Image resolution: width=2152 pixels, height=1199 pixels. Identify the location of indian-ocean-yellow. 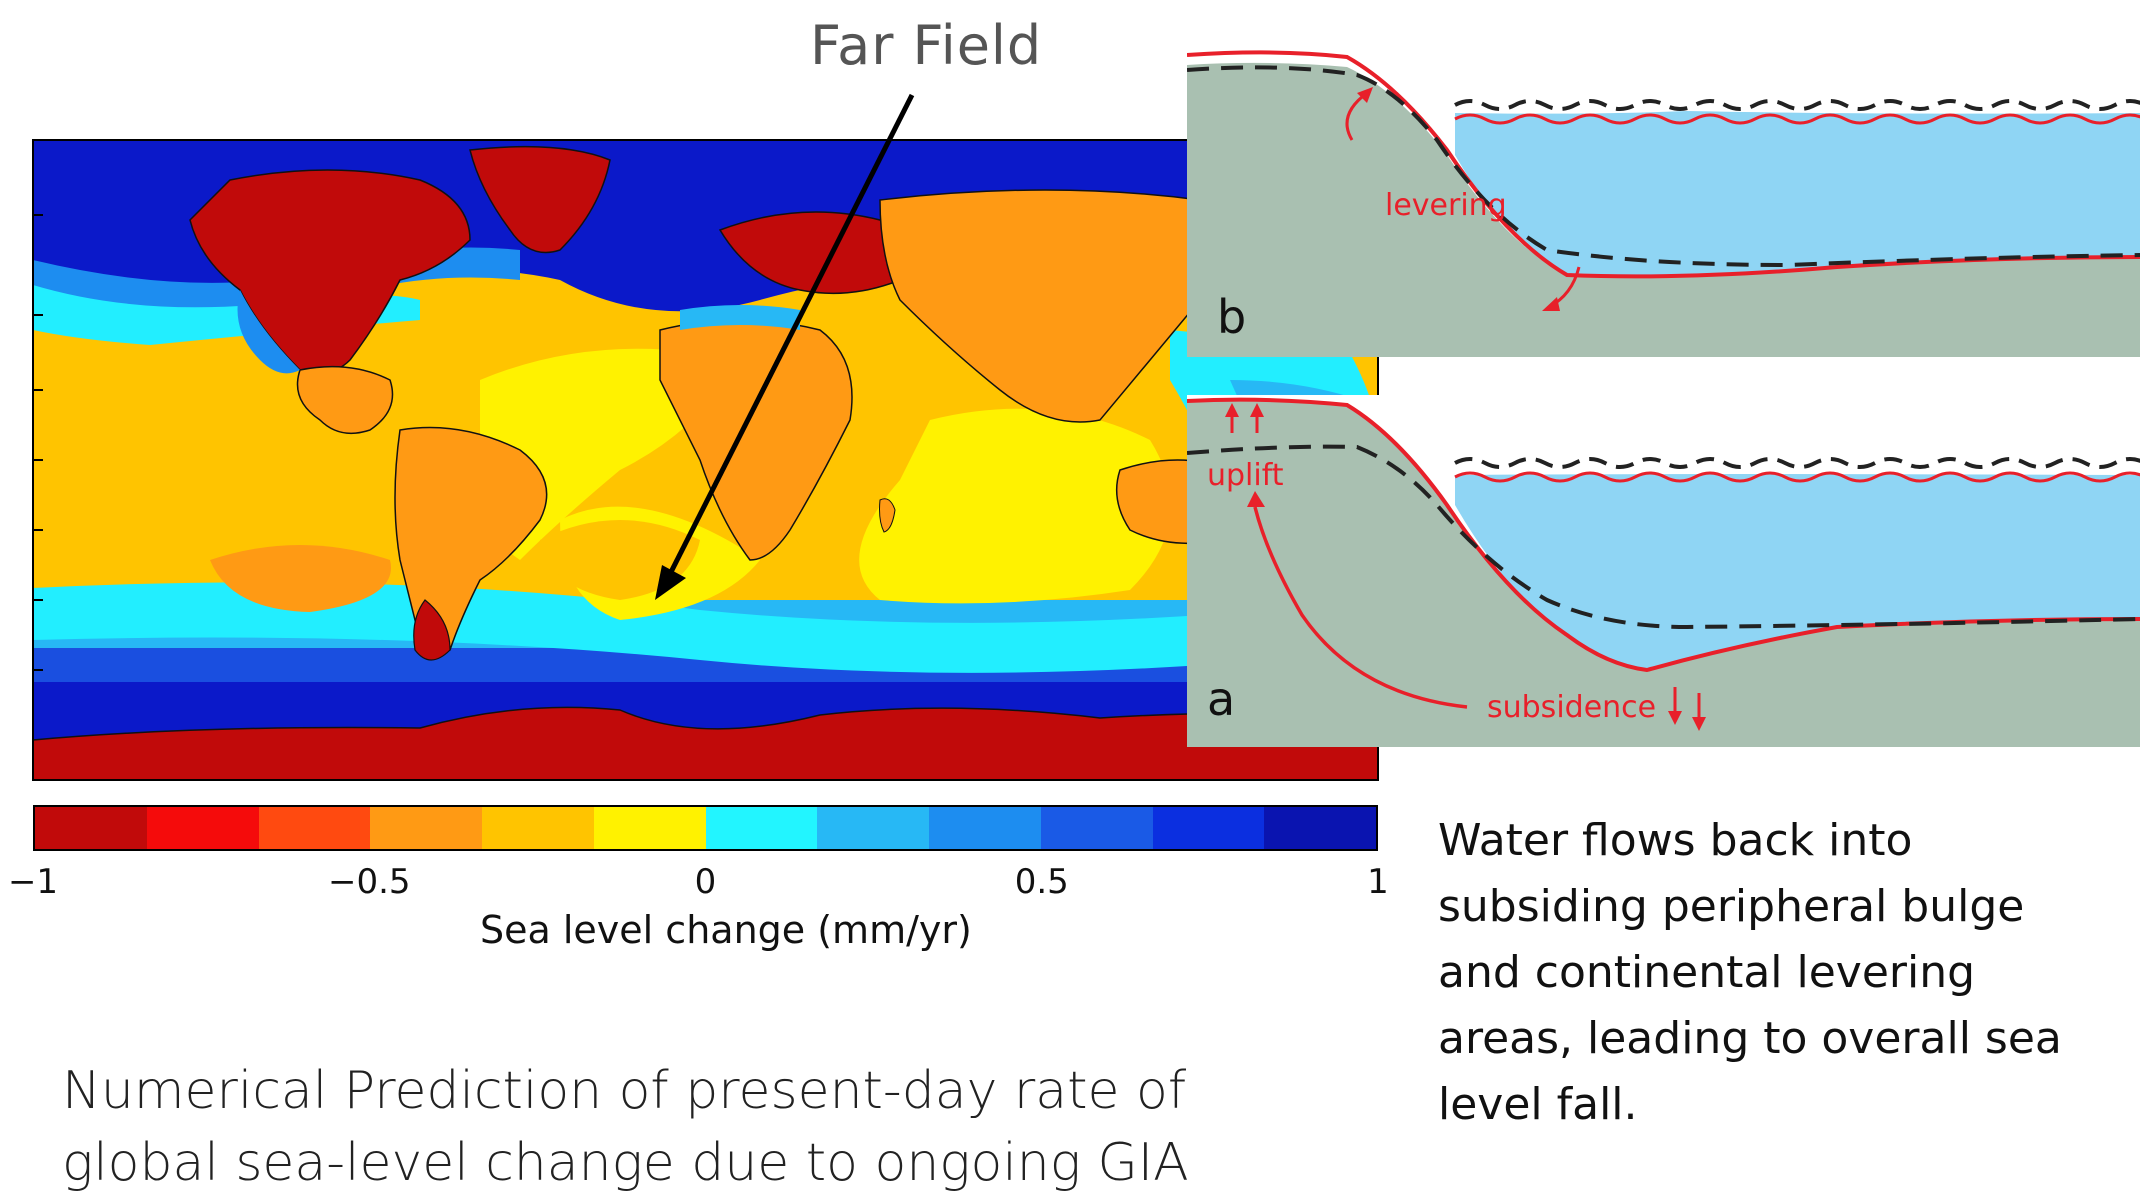
(1015, 506).